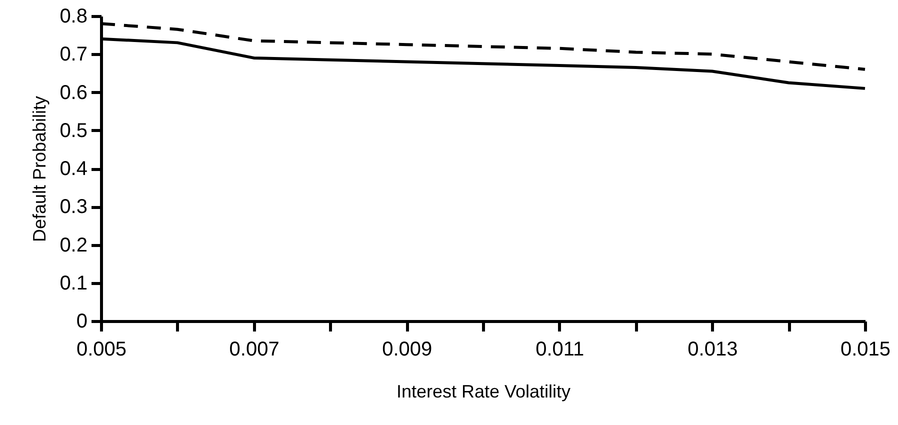 The width and height of the screenshot is (898, 425). Describe the element at coordinates (101, 349) in the screenshot. I see `x-tick-label: 0.005` at that location.